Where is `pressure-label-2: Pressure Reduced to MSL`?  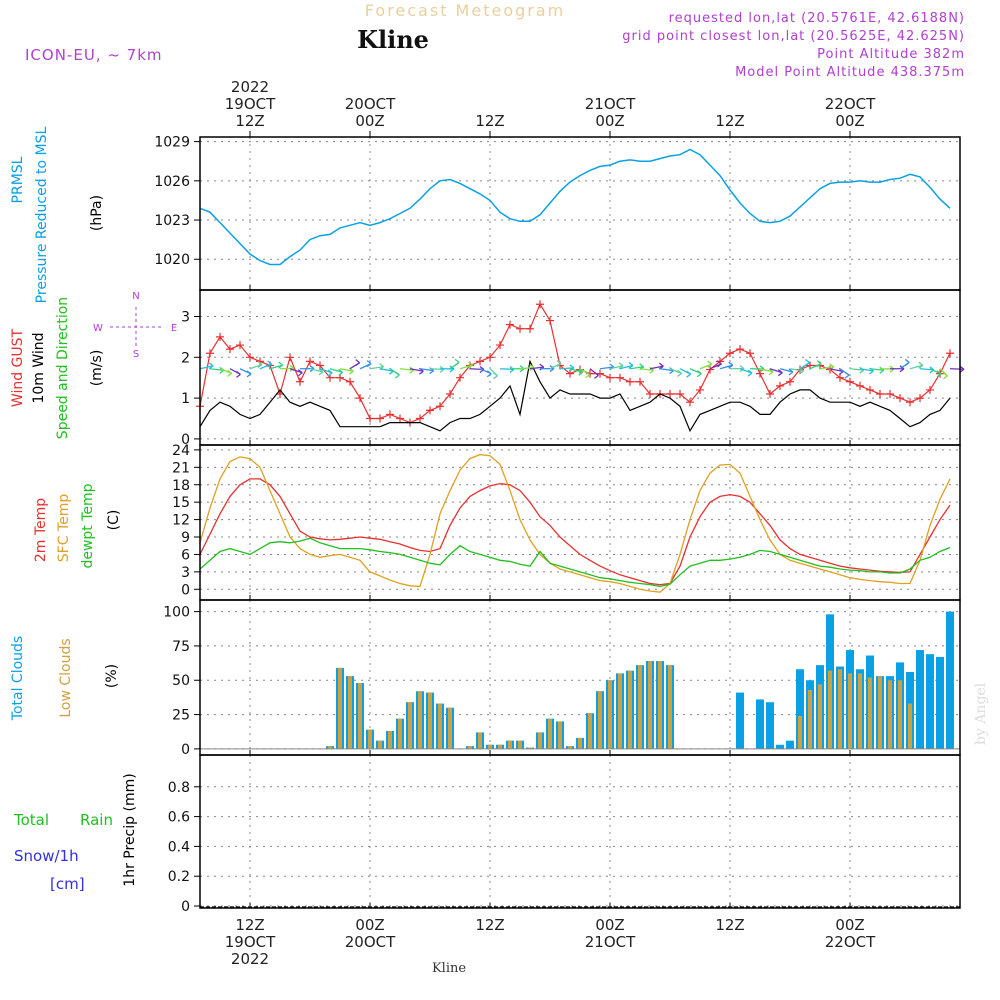
pressure-label-2: Pressure Reduced to MSL is located at coordinates (42, 214).